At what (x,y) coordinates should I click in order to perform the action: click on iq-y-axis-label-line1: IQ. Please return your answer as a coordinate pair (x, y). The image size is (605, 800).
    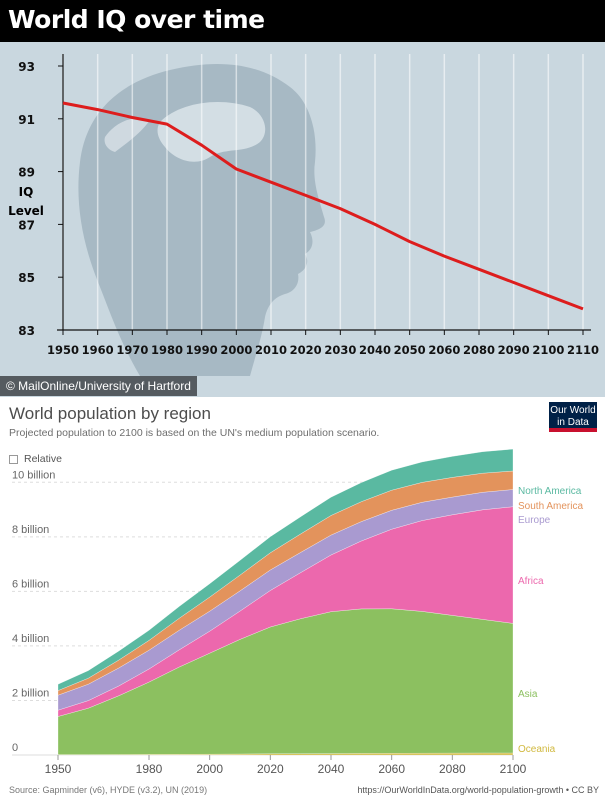
    Looking at the image, I should click on (26, 192).